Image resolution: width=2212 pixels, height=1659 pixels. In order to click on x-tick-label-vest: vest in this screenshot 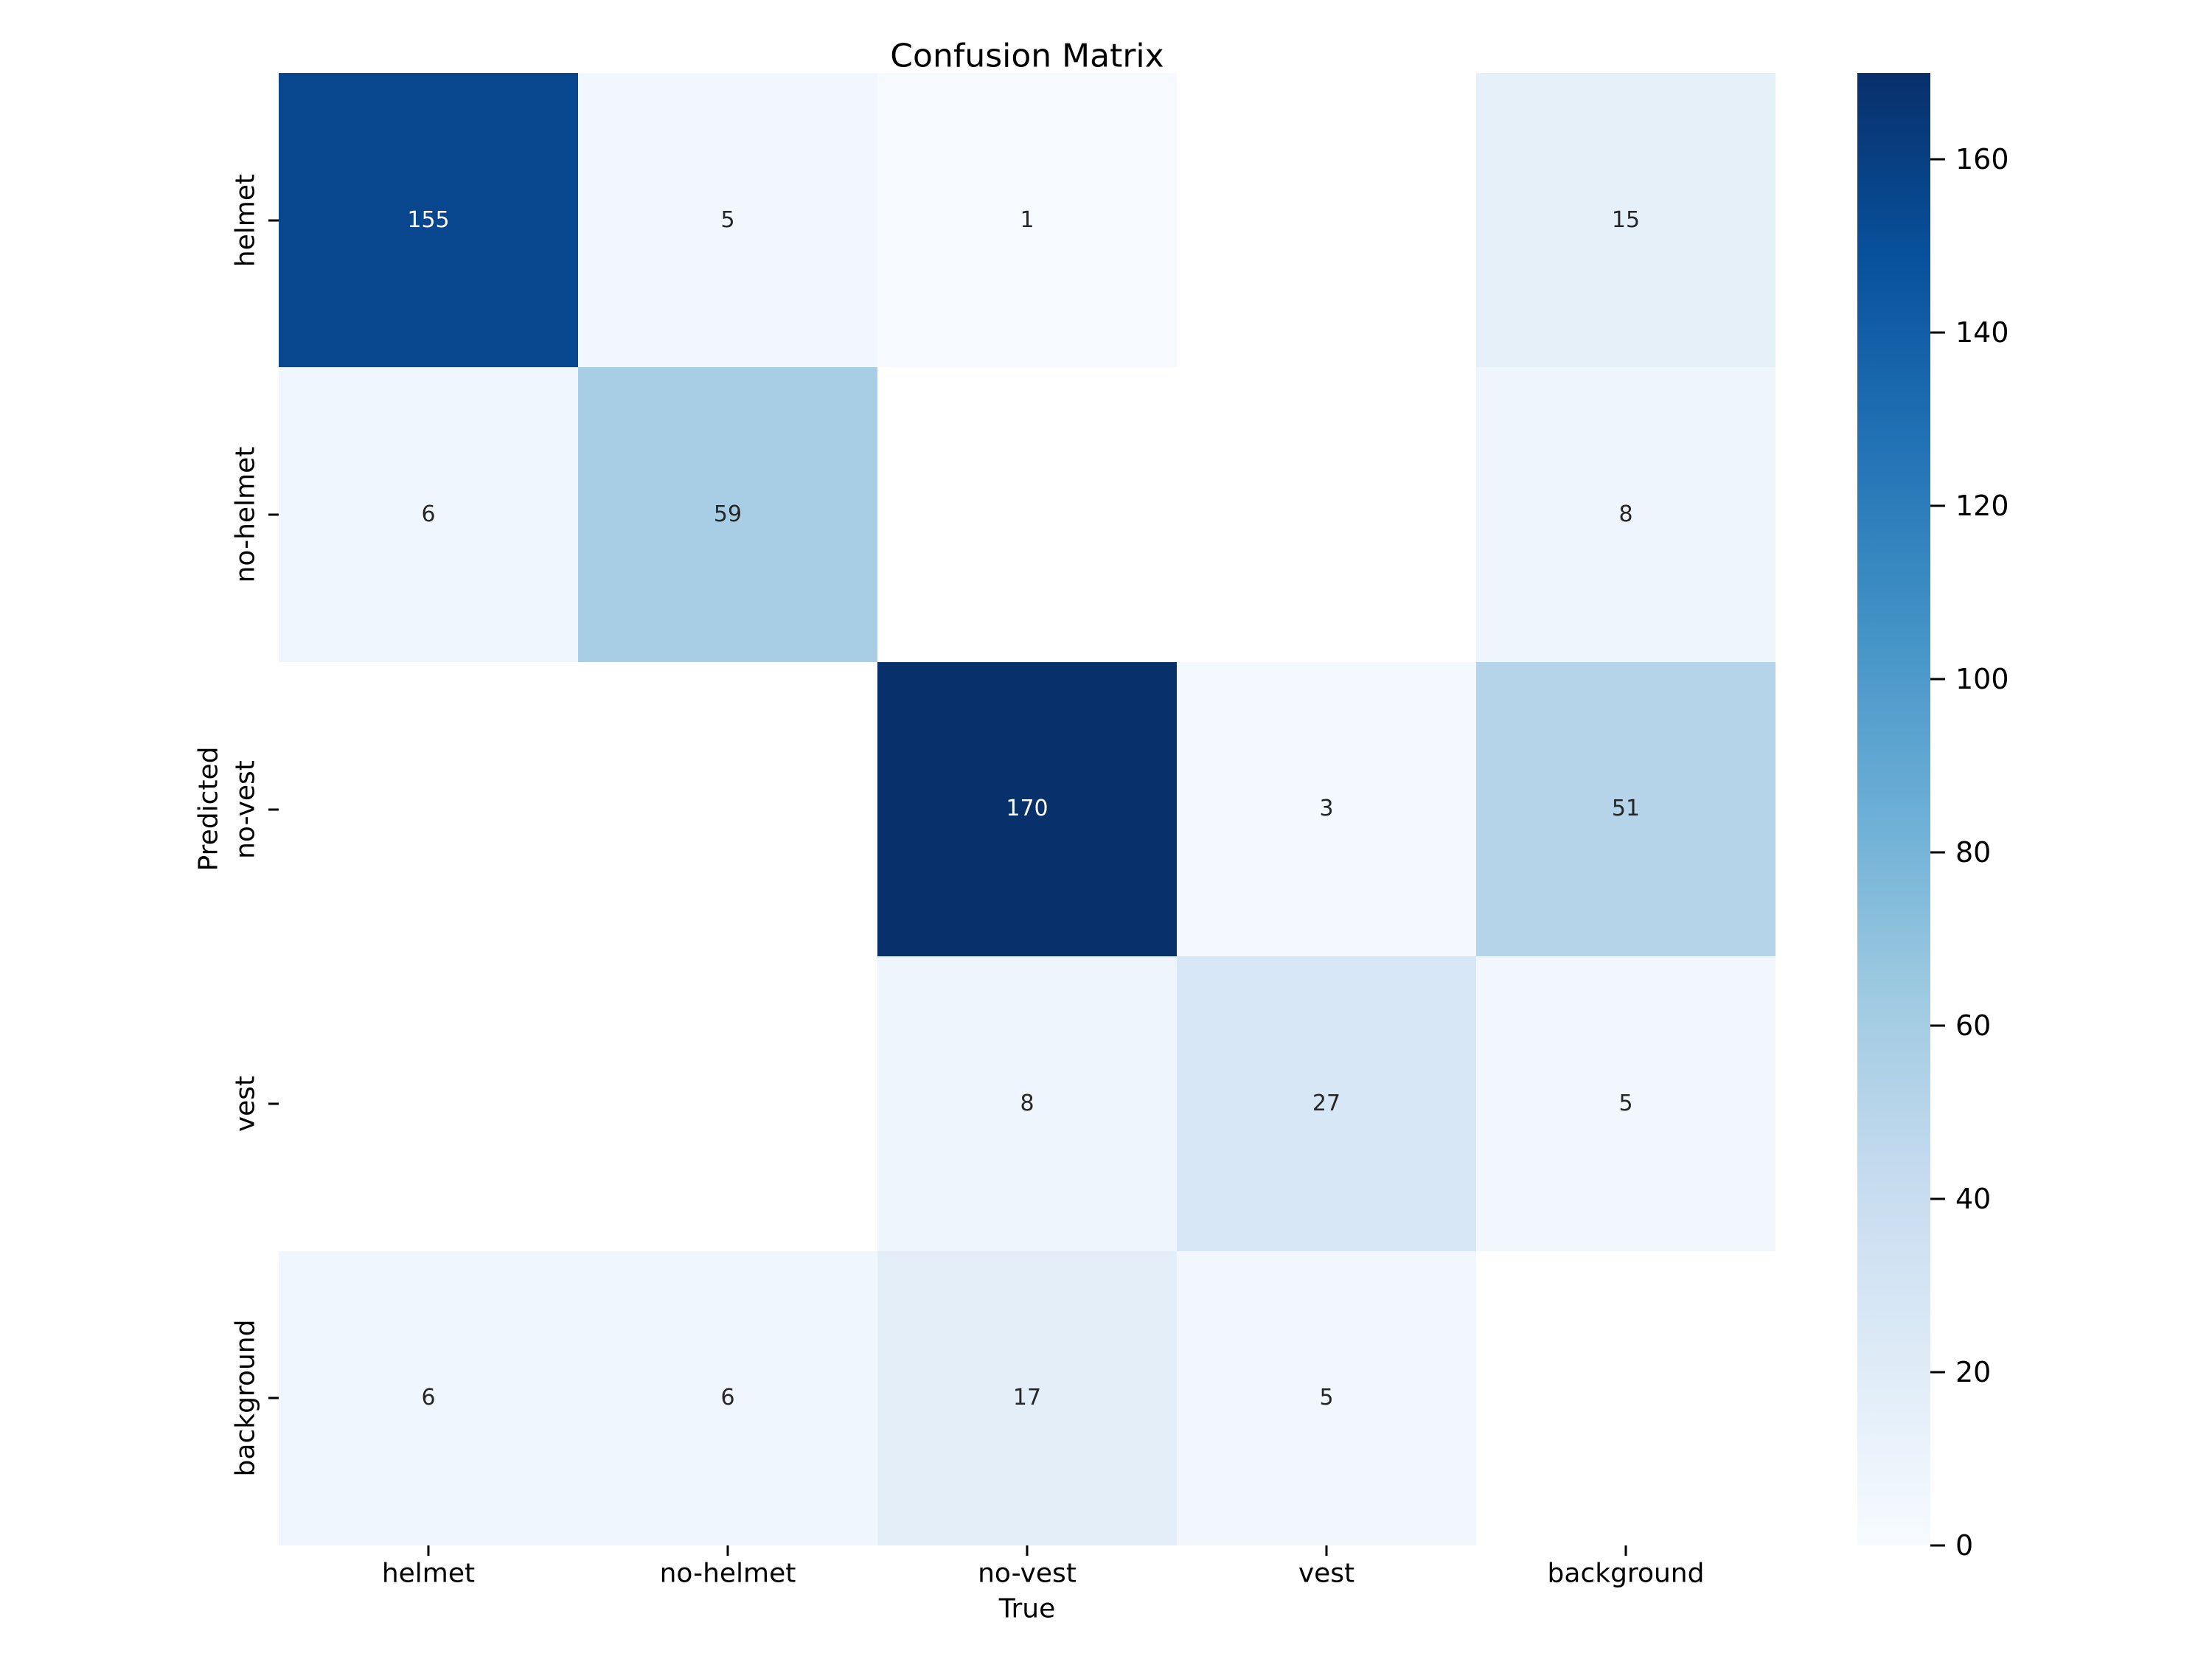, I will do `click(1326, 1573)`.